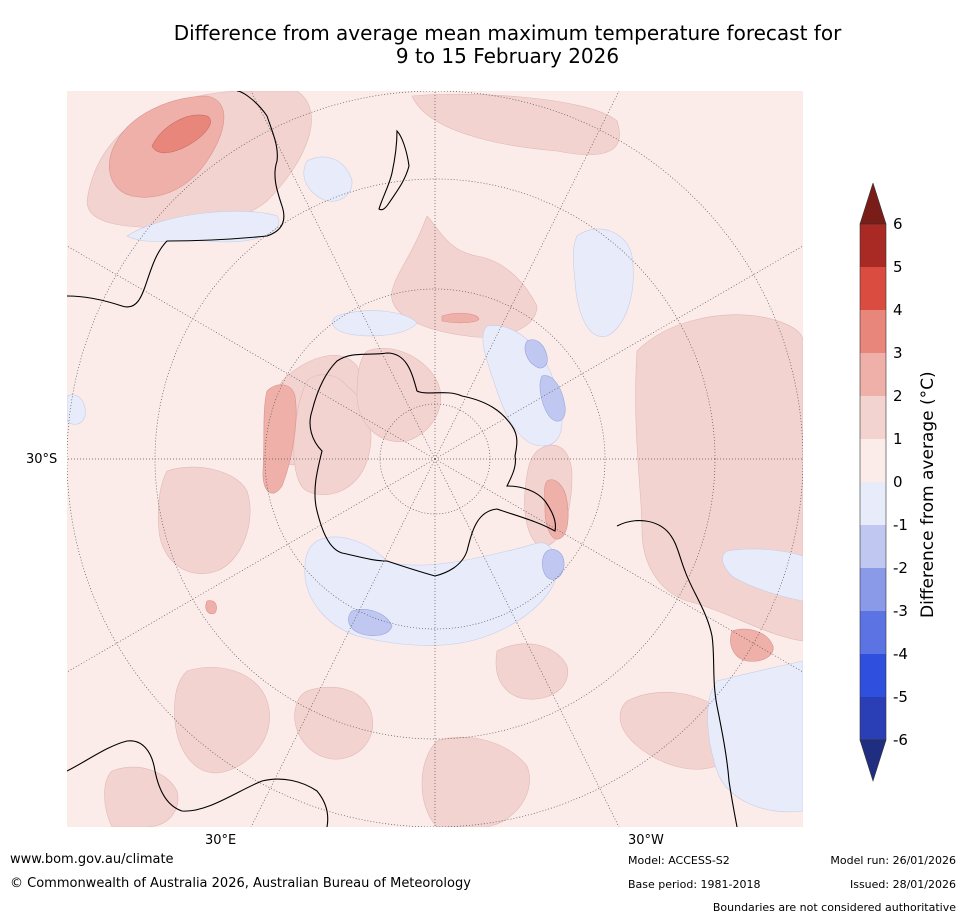 The height and width of the screenshot is (919, 965). I want to click on base-period-text: Base period: 1981-2018, so click(694, 884).